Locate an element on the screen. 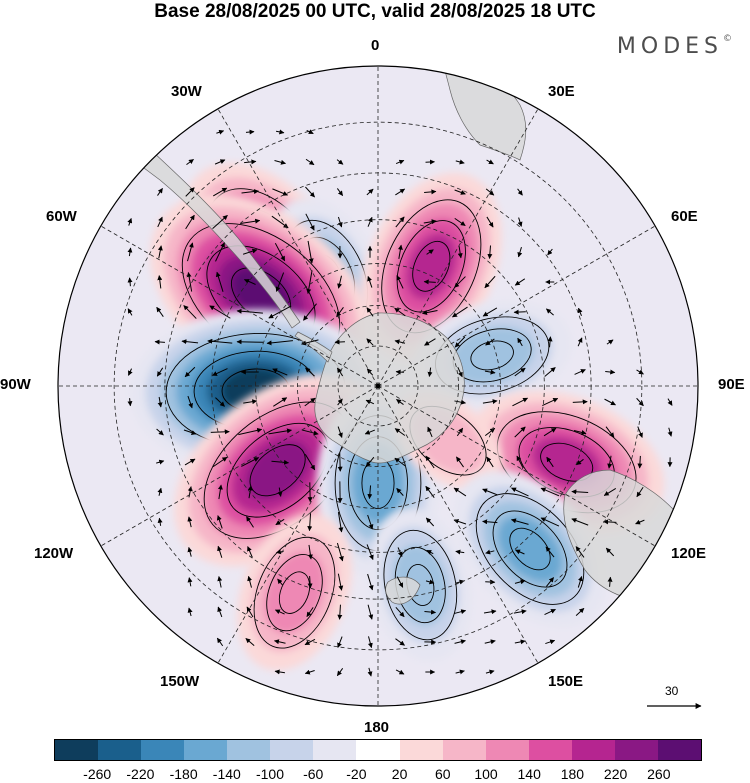  latitude-circle is located at coordinates (378, 386).